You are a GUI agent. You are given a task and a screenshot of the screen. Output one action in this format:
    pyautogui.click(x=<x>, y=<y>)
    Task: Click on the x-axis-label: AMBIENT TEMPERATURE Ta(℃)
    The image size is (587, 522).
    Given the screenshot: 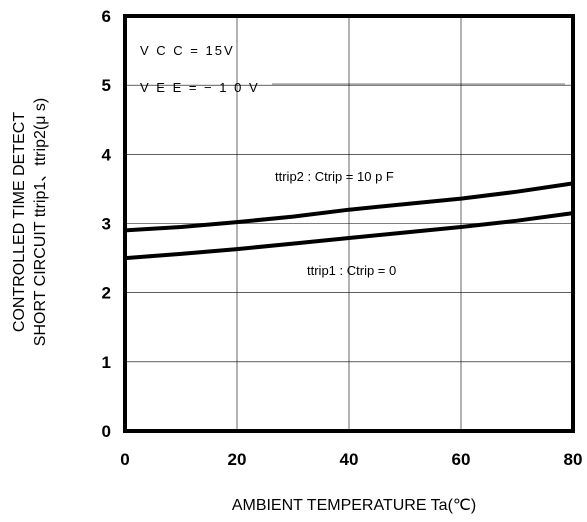 What is the action you would take?
    pyautogui.click(x=354, y=505)
    